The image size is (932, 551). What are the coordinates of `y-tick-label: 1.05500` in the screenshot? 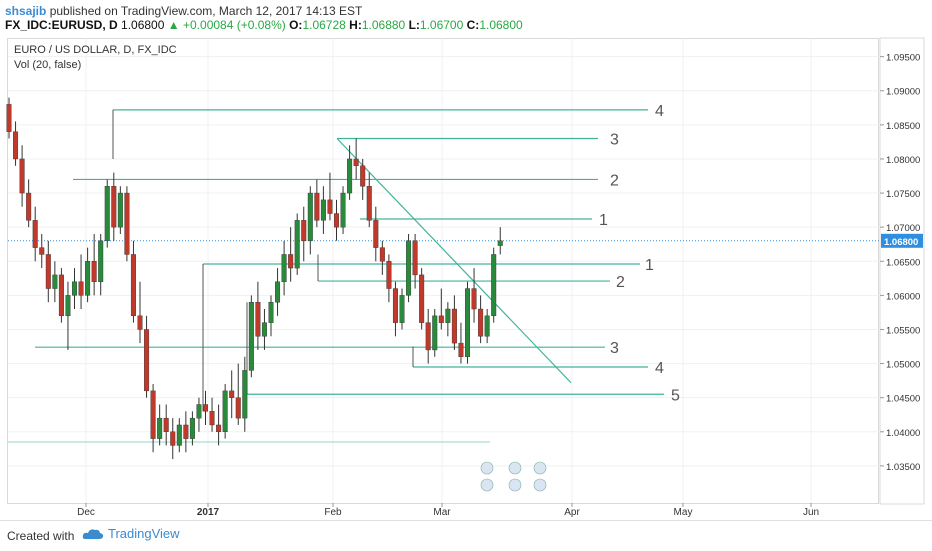 It's located at (903, 330).